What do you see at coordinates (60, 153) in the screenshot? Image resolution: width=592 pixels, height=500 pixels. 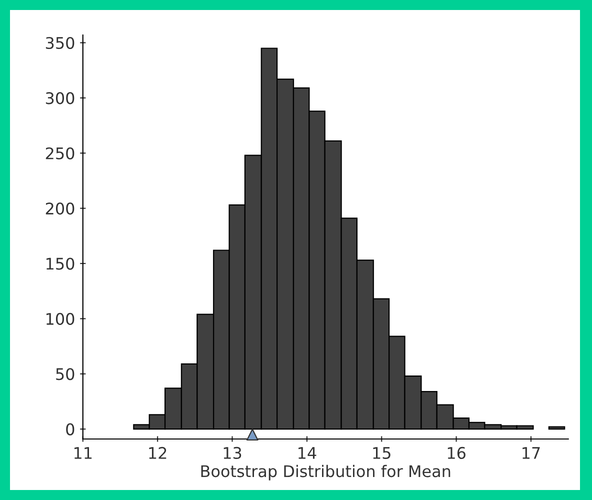 I see `y-tick-label: 250` at bounding box center [60, 153].